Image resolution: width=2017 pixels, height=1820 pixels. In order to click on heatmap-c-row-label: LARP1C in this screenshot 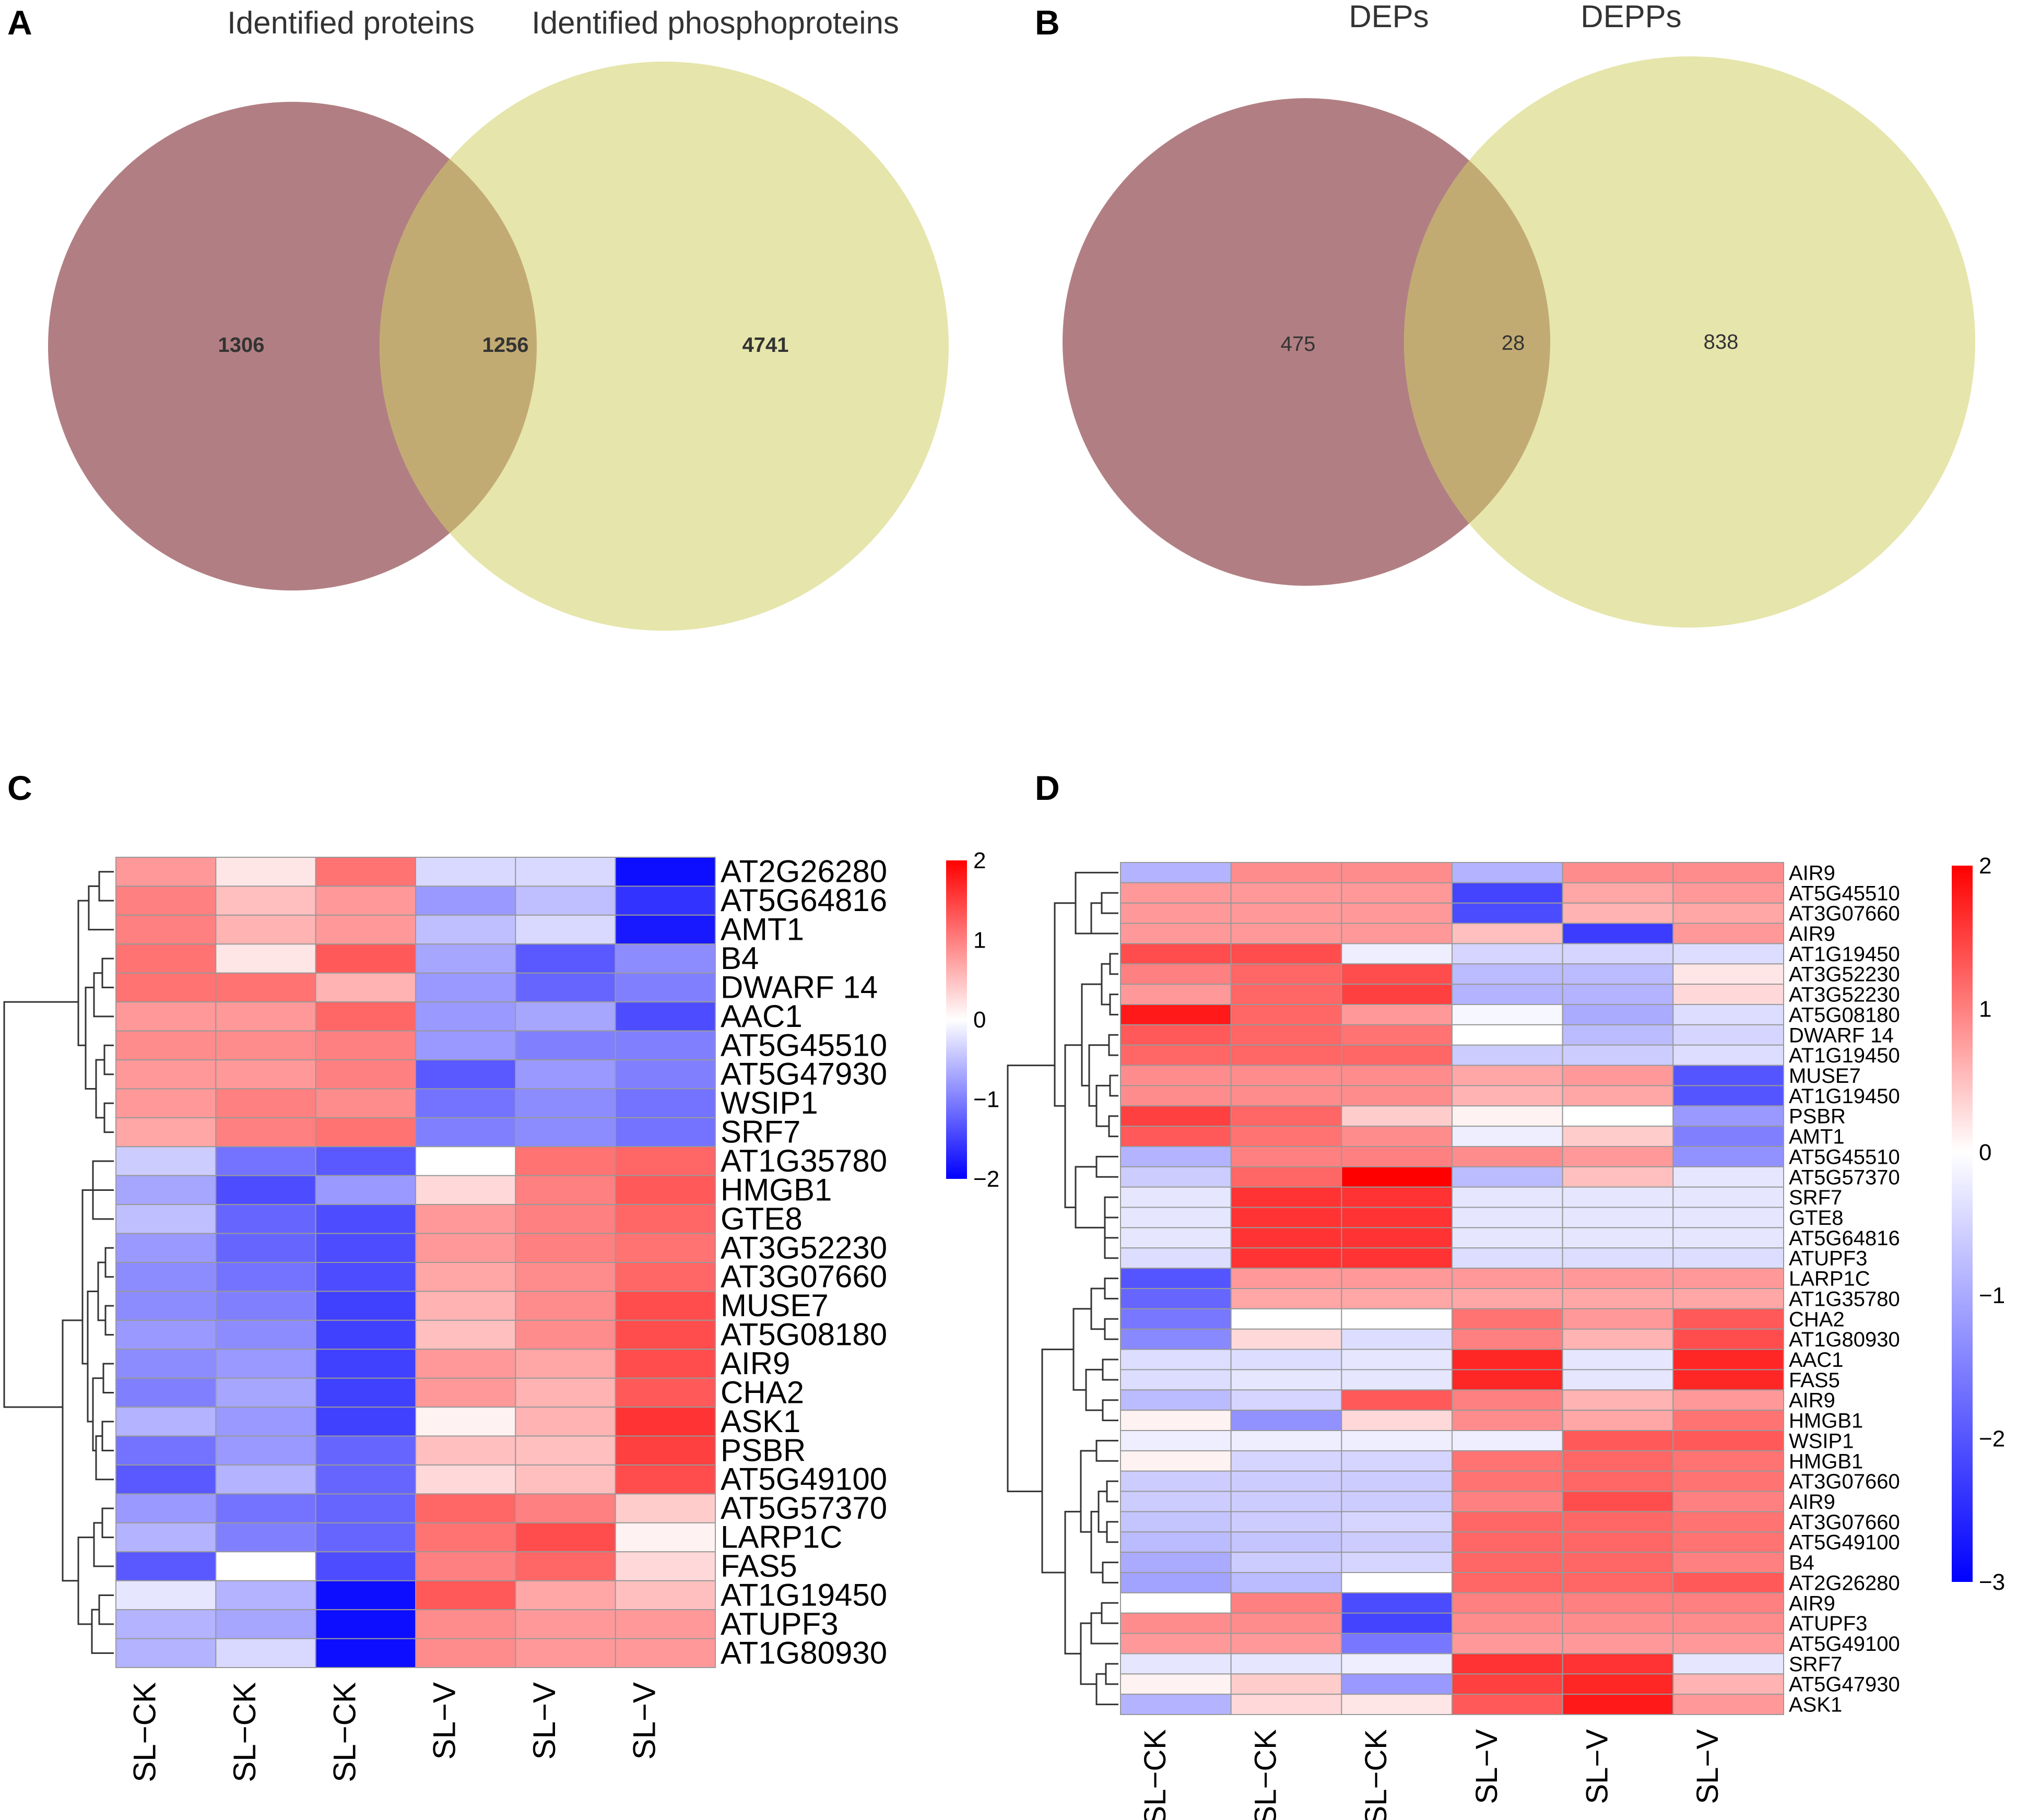, I will do `click(781, 1538)`.